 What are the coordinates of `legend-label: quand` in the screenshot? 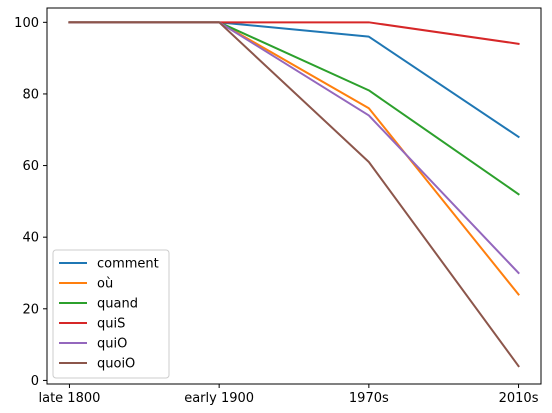 It's located at (117, 304).